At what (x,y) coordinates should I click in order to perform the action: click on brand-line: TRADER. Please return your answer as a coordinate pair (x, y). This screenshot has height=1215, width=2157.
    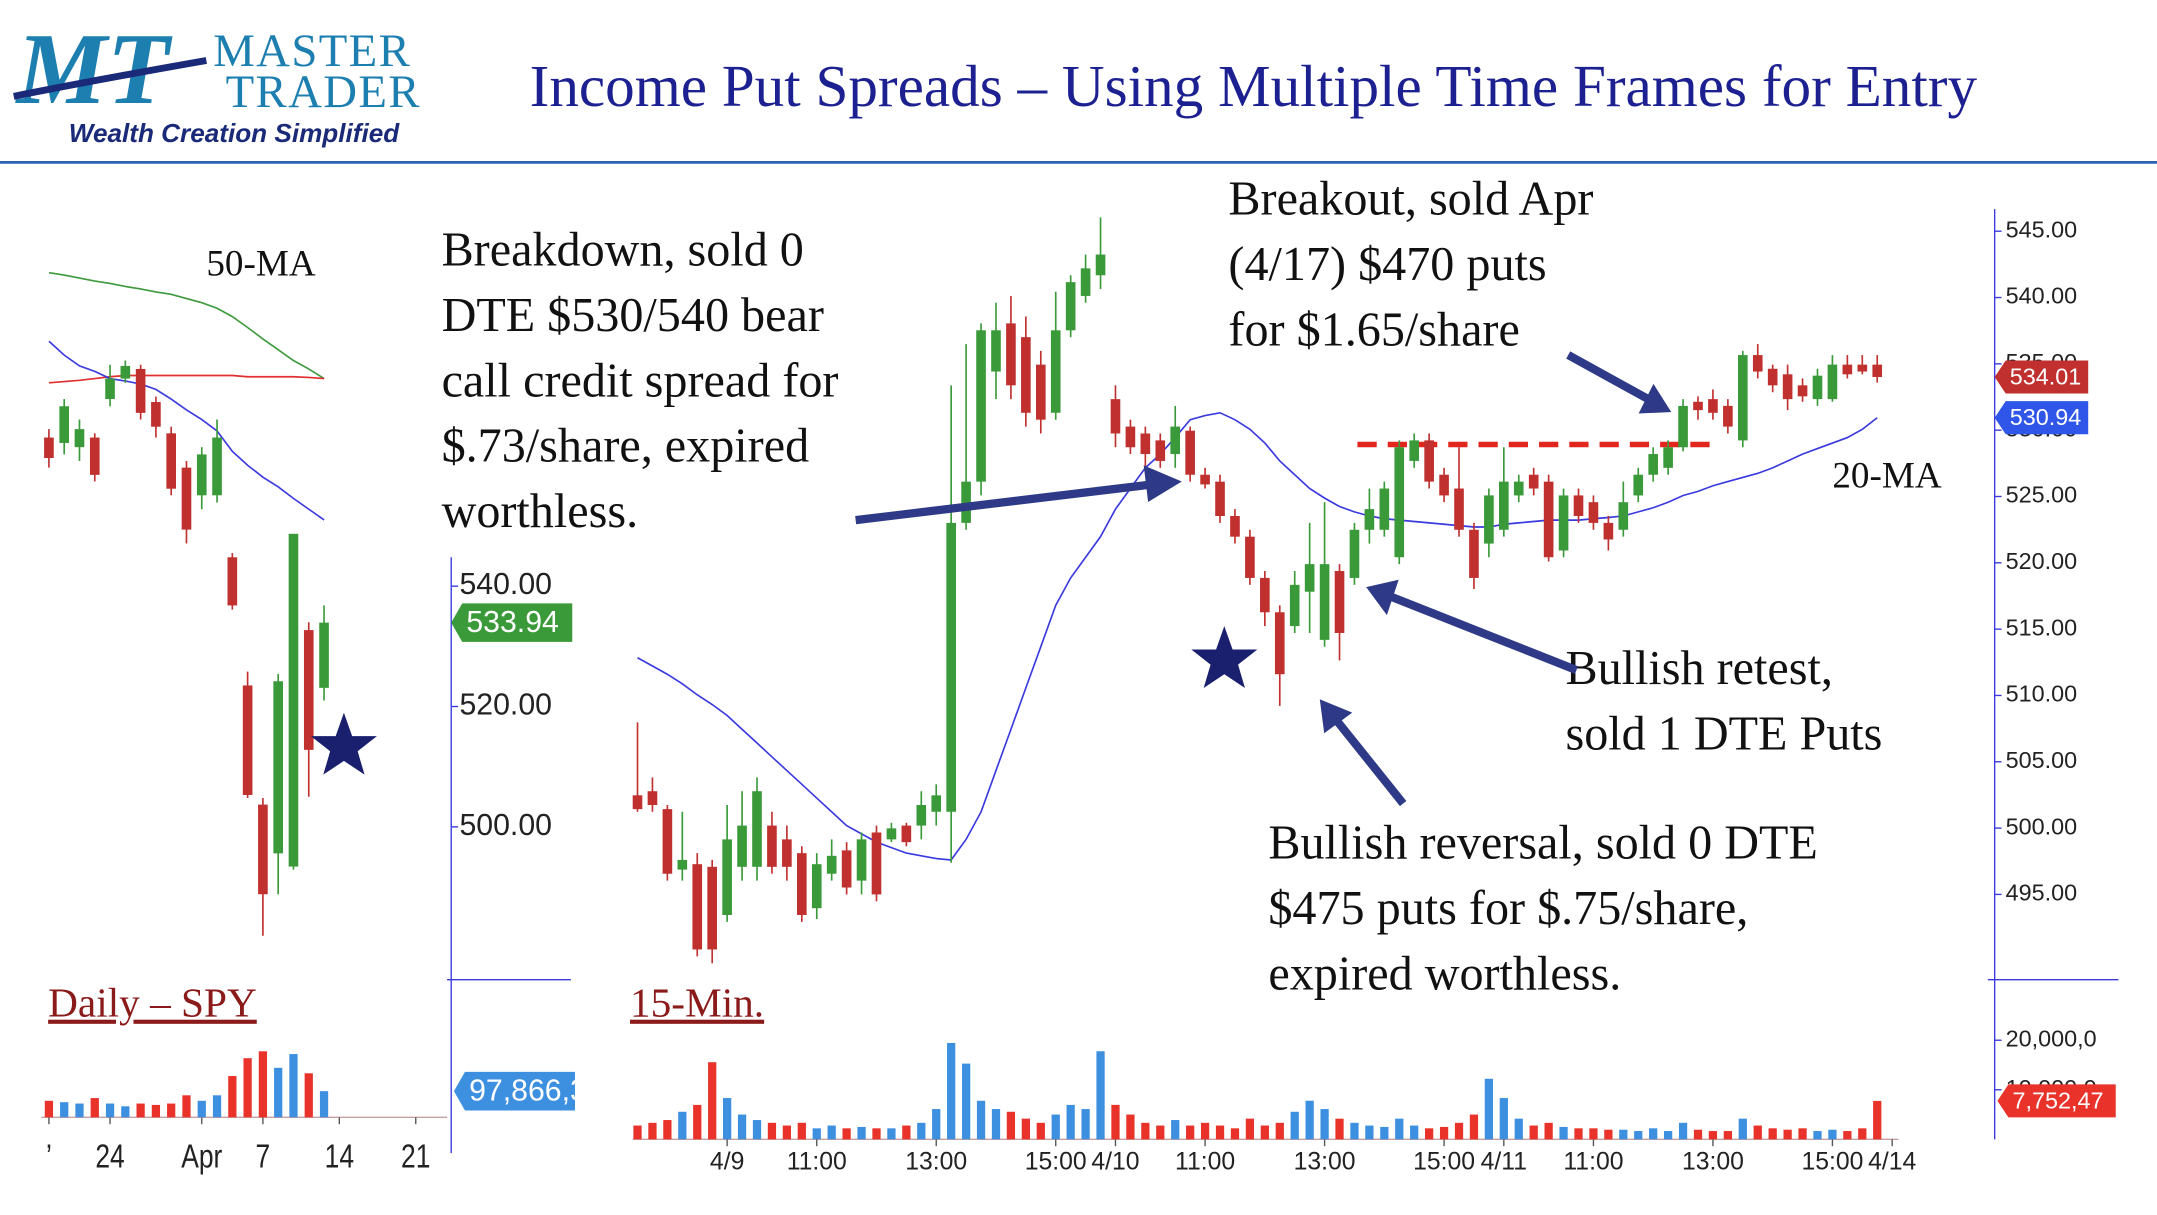
    Looking at the image, I should click on (323, 92).